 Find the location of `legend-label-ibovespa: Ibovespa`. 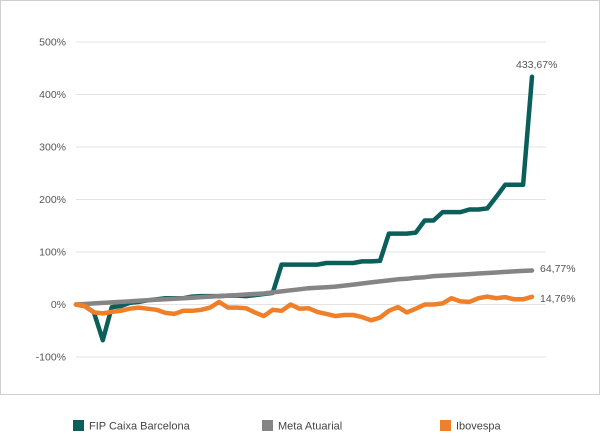

legend-label-ibovespa: Ibovespa is located at coordinates (479, 427).